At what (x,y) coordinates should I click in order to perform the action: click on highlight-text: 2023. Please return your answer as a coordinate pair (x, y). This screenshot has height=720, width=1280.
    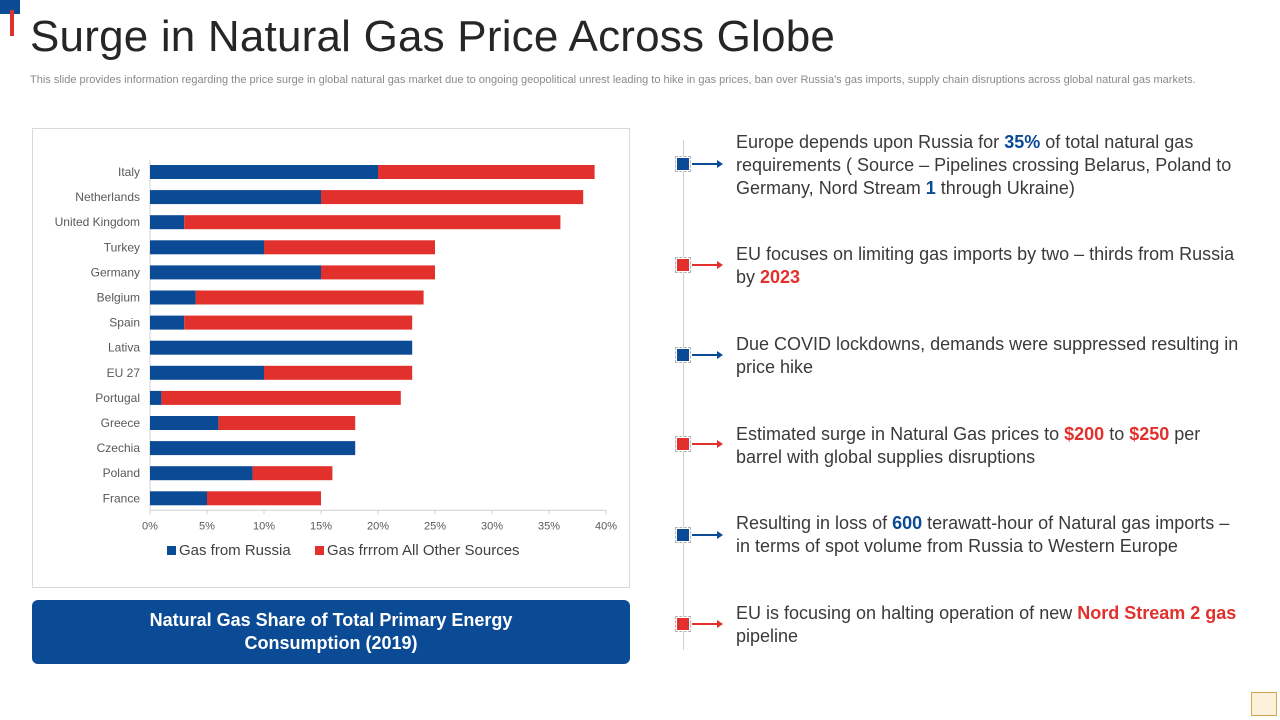
    Looking at the image, I should click on (780, 277).